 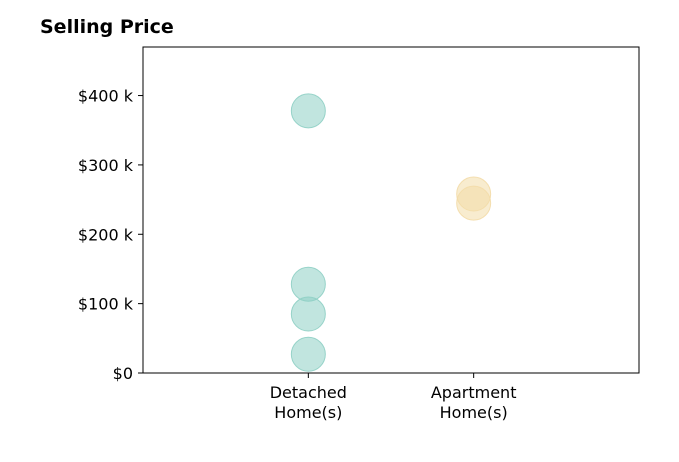 I want to click on chart-title: Selling Price, so click(x=107, y=27).